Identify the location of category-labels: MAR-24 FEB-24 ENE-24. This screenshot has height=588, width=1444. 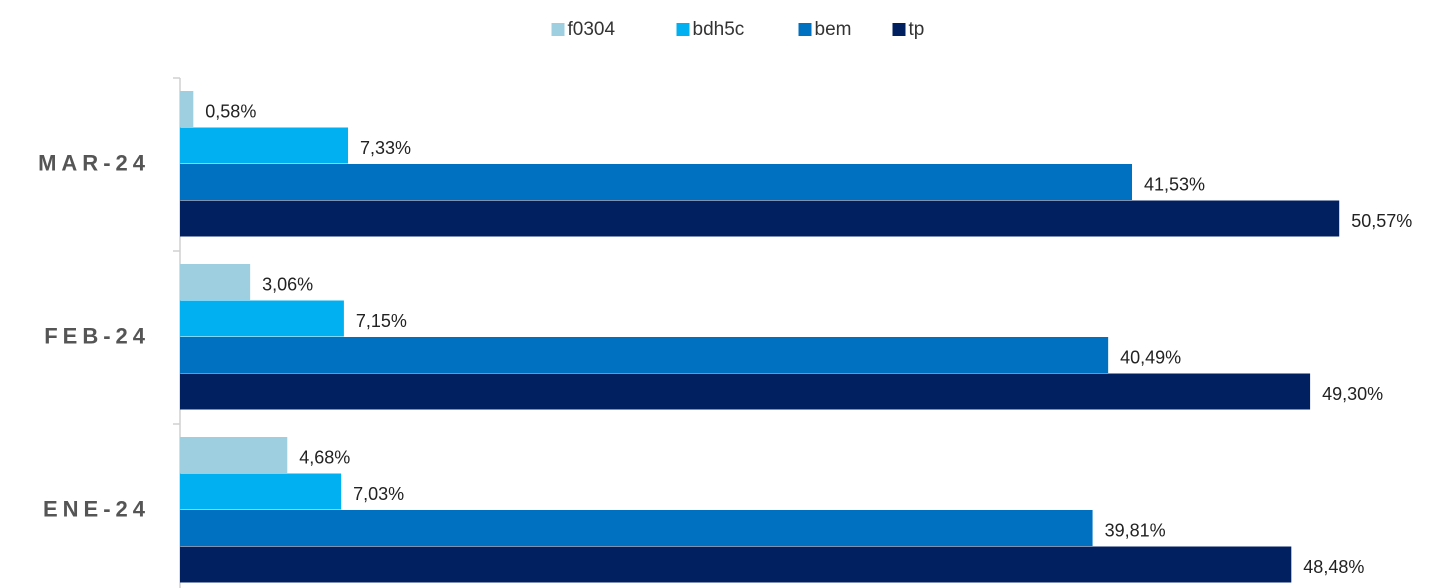
(94, 335).